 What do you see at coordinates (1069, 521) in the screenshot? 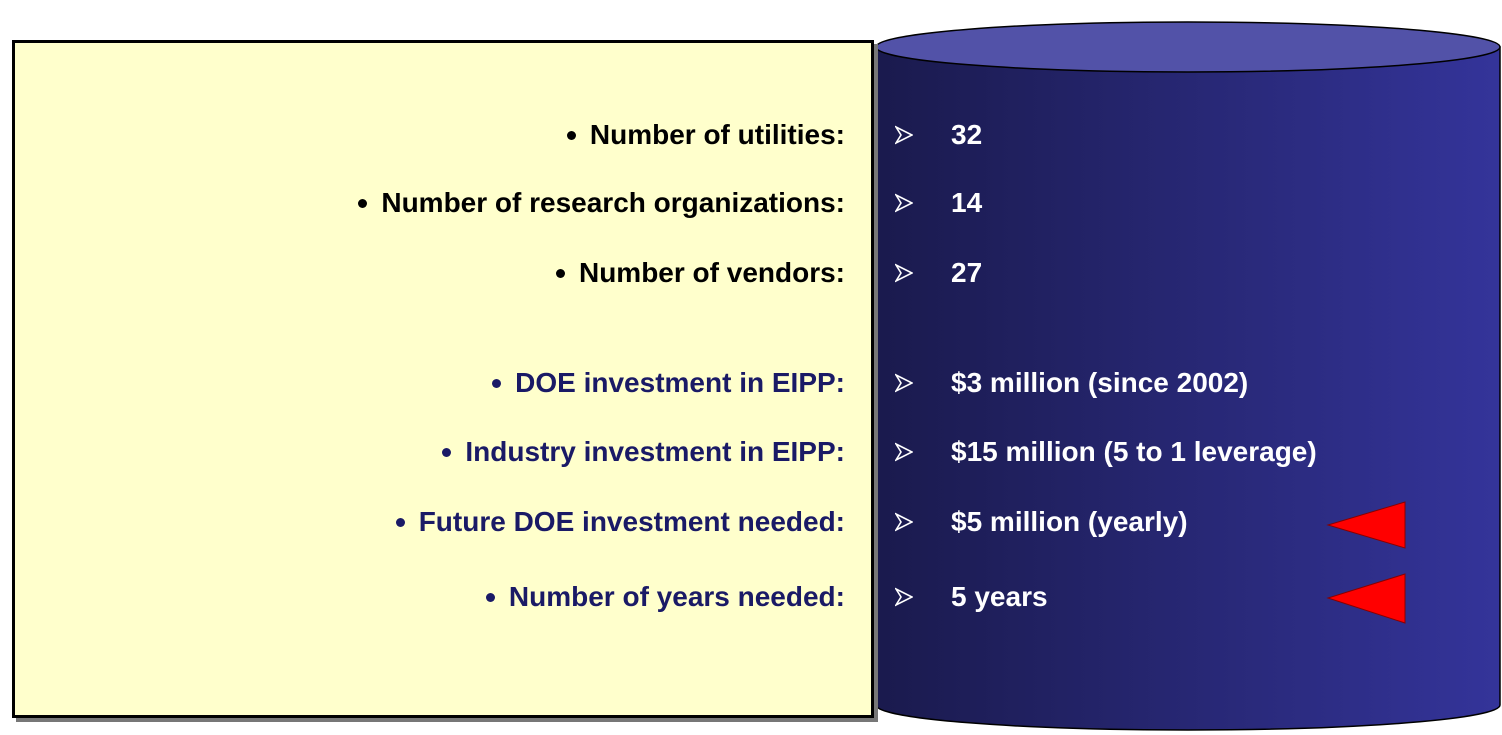
I see `value-text: $5 million (yearly)` at bounding box center [1069, 521].